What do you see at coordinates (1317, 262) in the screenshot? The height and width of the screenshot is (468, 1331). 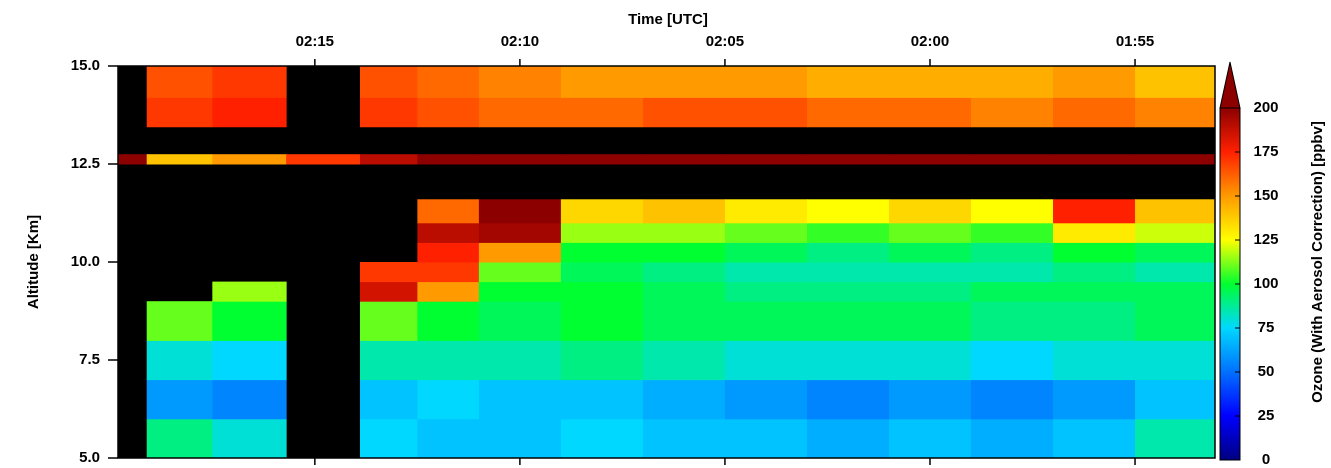 I see `colorbar-title: Ozone (With Aerosol Correction) [ppbv]` at bounding box center [1317, 262].